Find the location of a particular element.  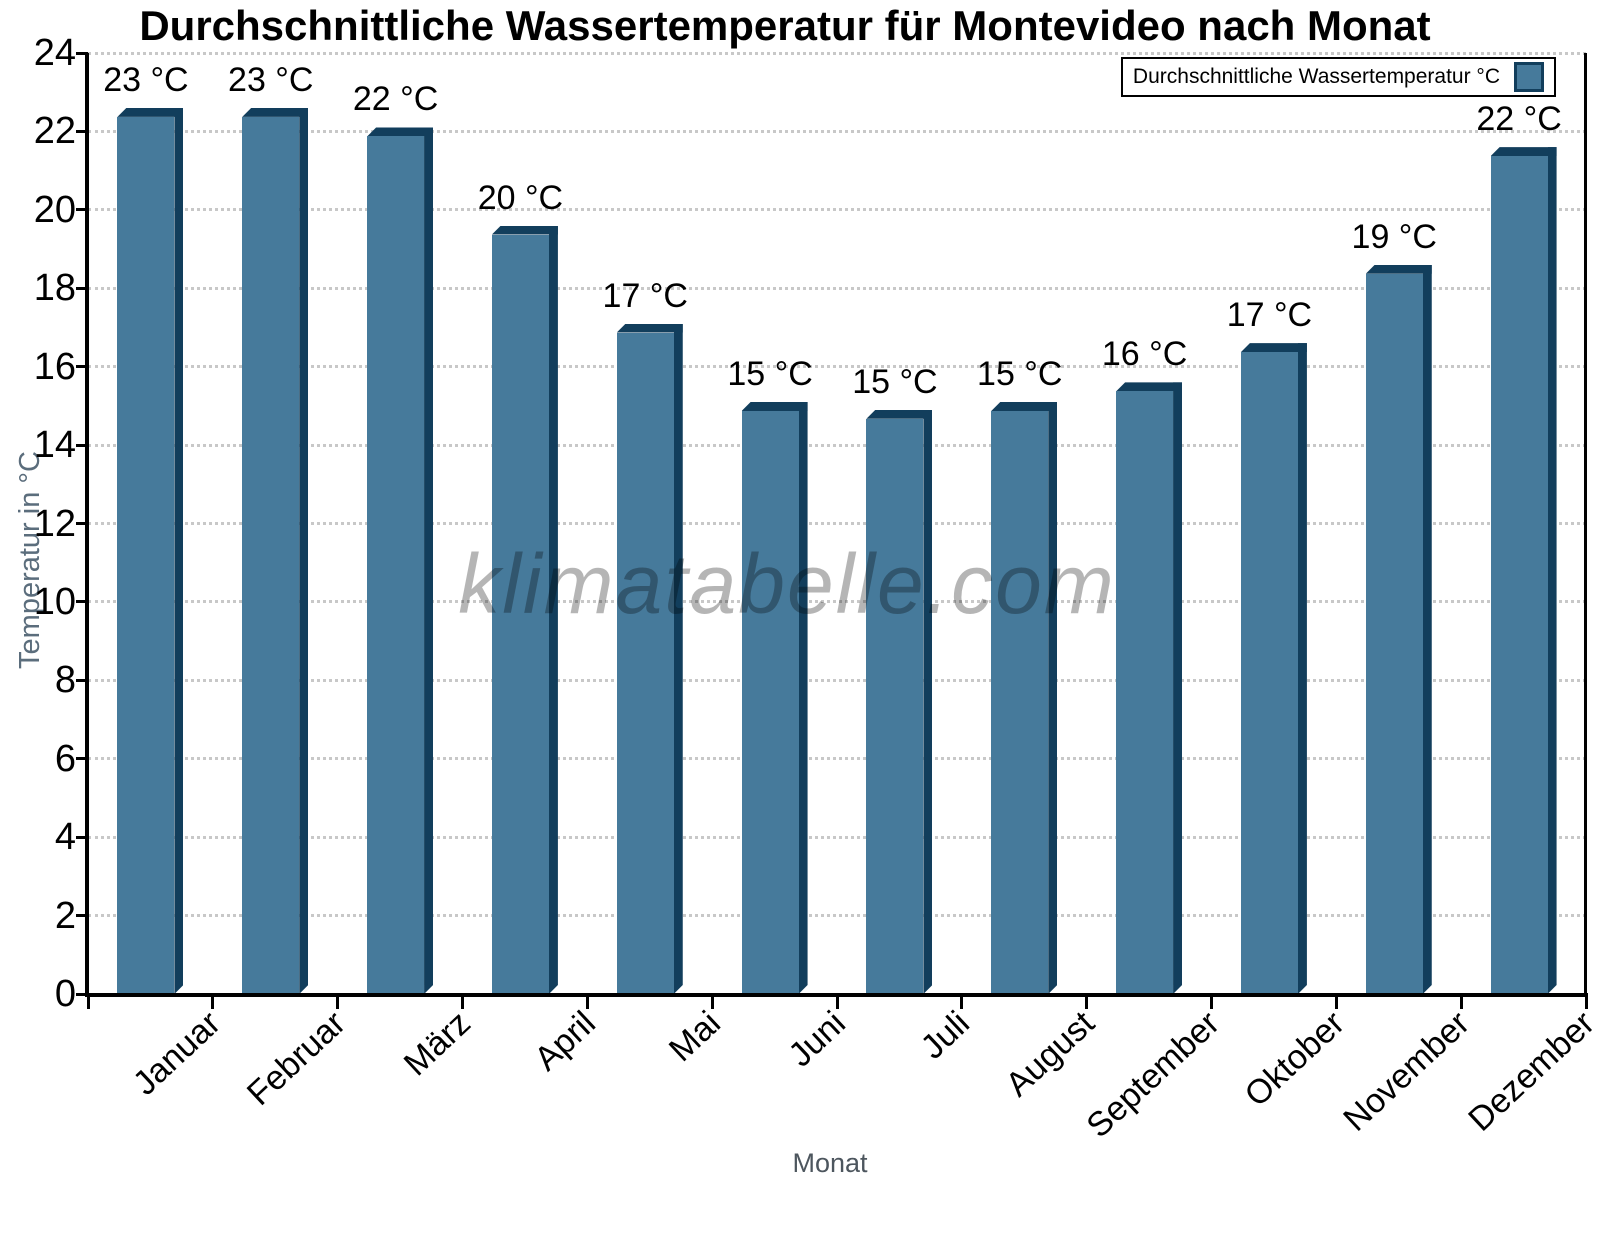

bar-value-label-3: 22 °C is located at coordinates (395, 99).